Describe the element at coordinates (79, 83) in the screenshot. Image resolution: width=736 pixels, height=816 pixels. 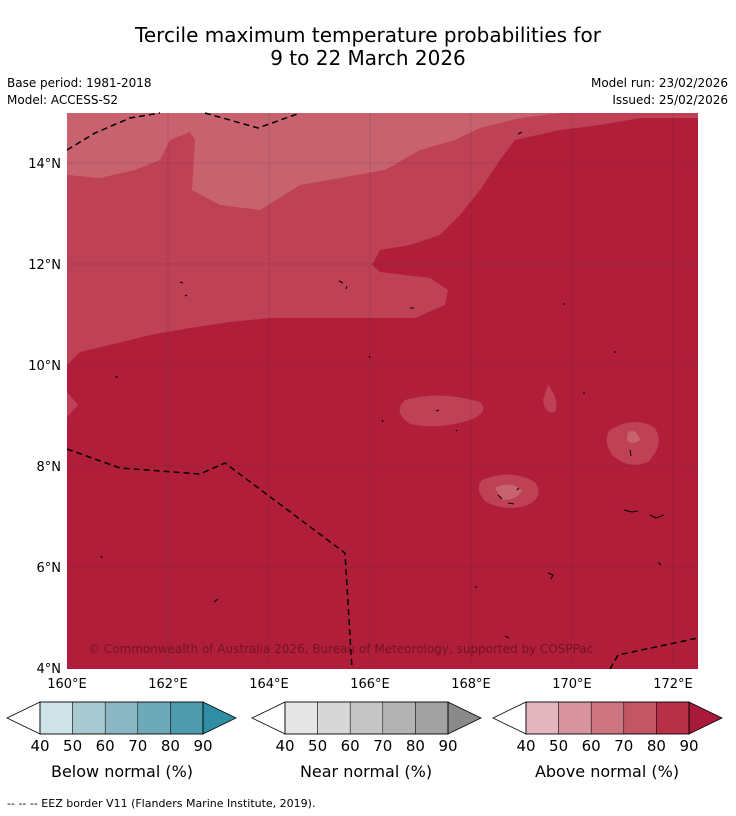
I see `base-period: Base period: 1981-2018` at that location.